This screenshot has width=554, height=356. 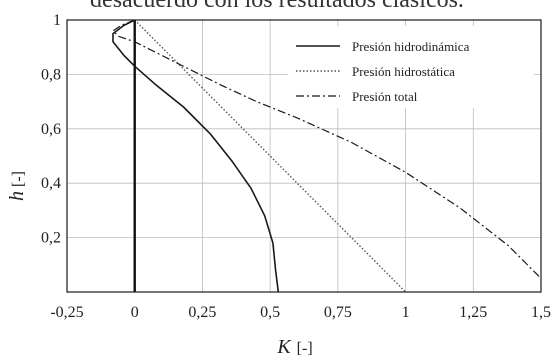 I want to click on x-tick-label: 1,5, so click(x=541, y=312).